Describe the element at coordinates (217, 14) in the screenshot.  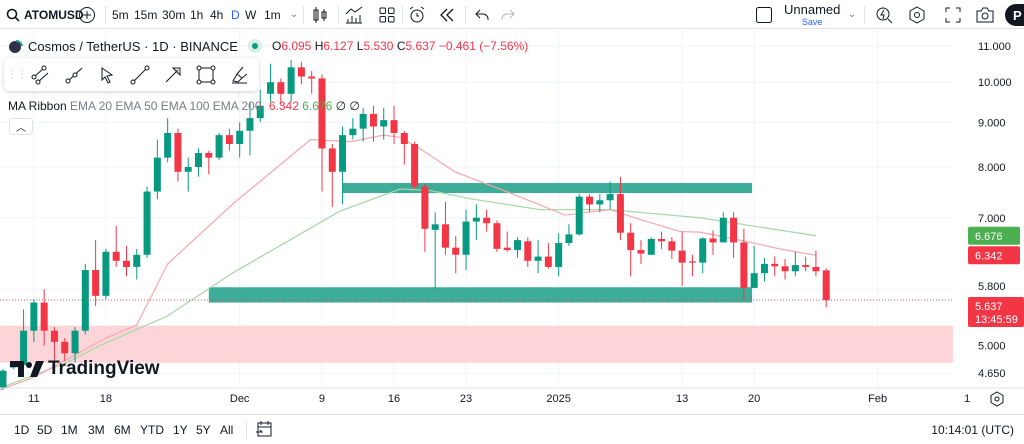
I see `interval-4h: 4h` at that location.